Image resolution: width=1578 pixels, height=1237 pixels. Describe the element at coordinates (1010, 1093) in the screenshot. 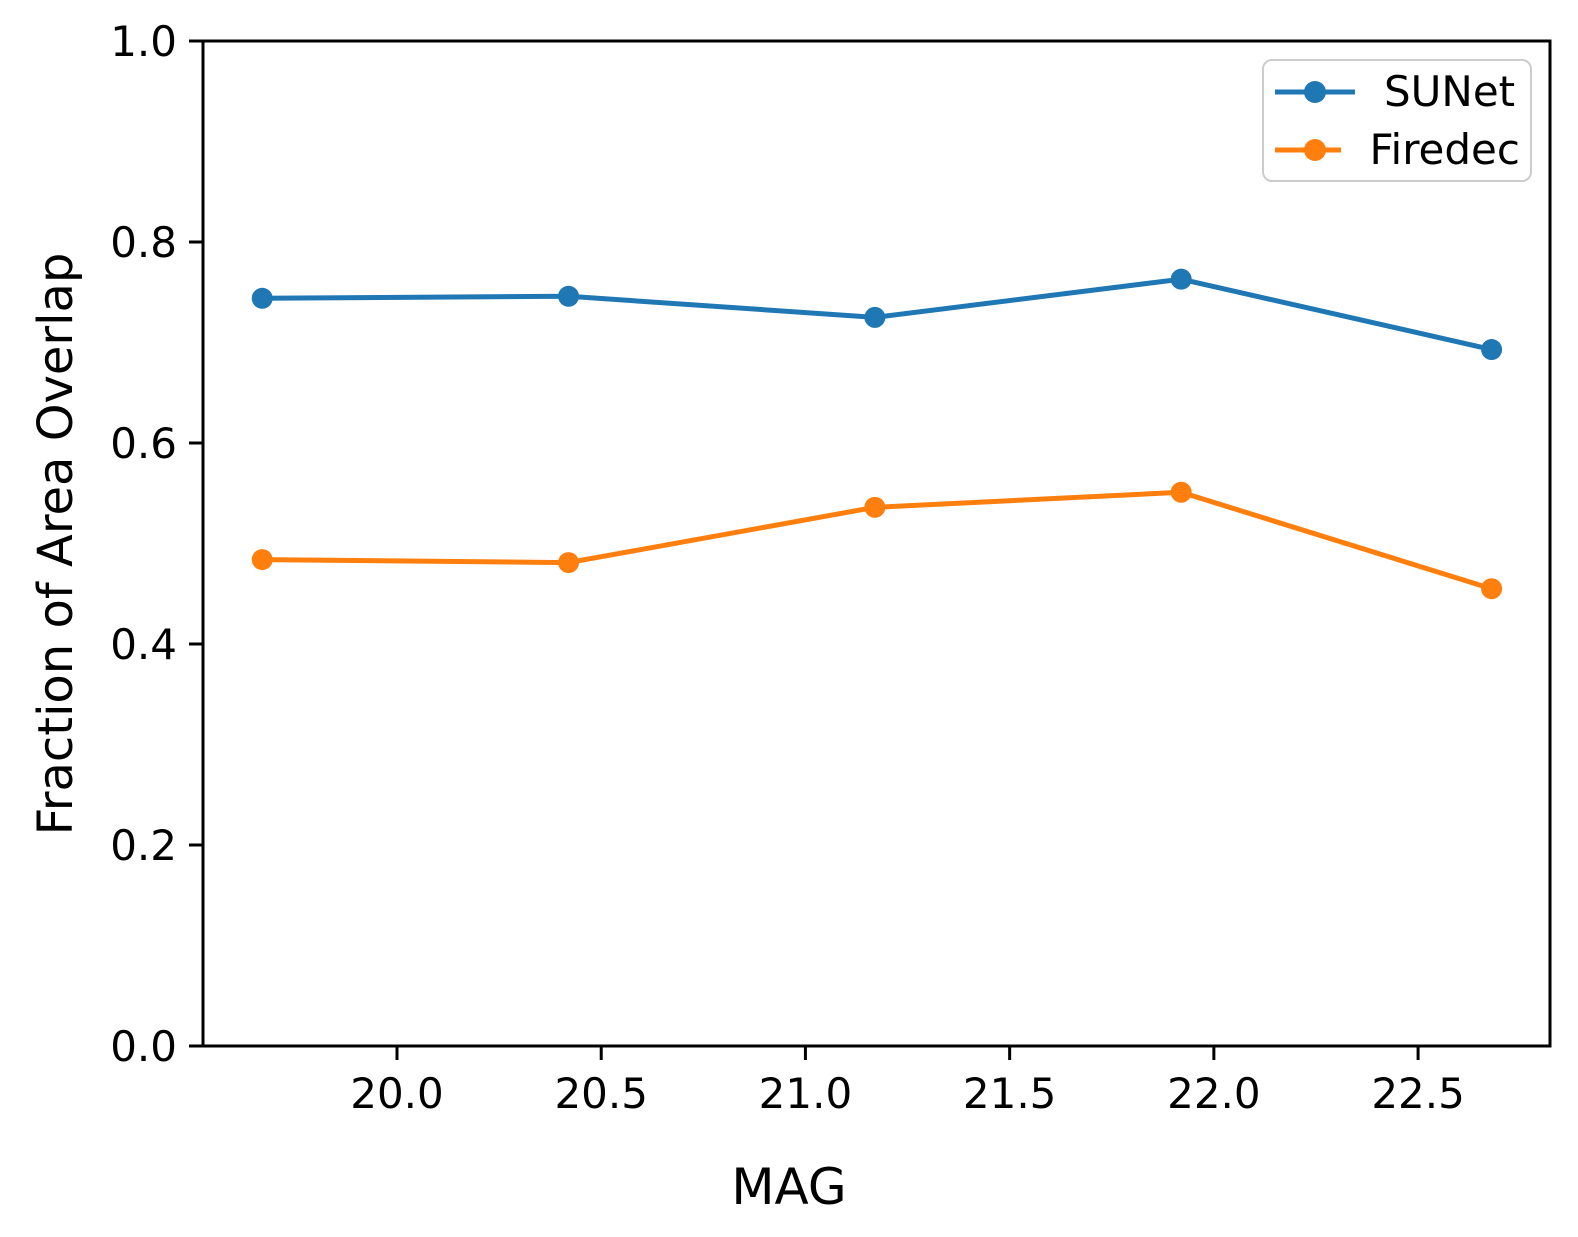

I see `x-tick-label: 21.5` at that location.